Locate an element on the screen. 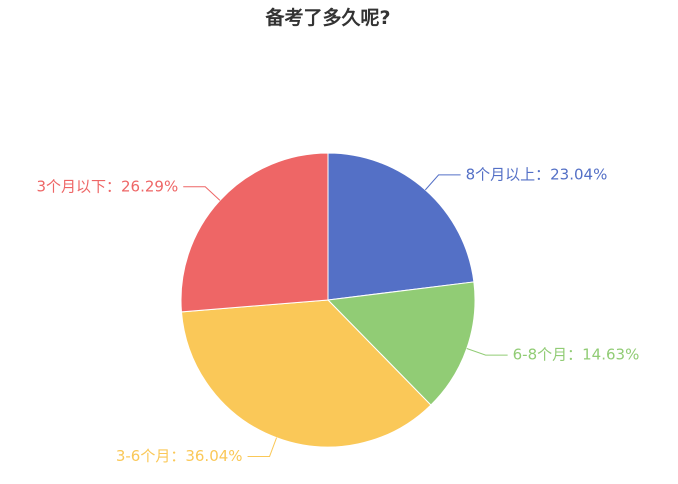  slice-label: 3个月以下：26.29% is located at coordinates (107, 186).